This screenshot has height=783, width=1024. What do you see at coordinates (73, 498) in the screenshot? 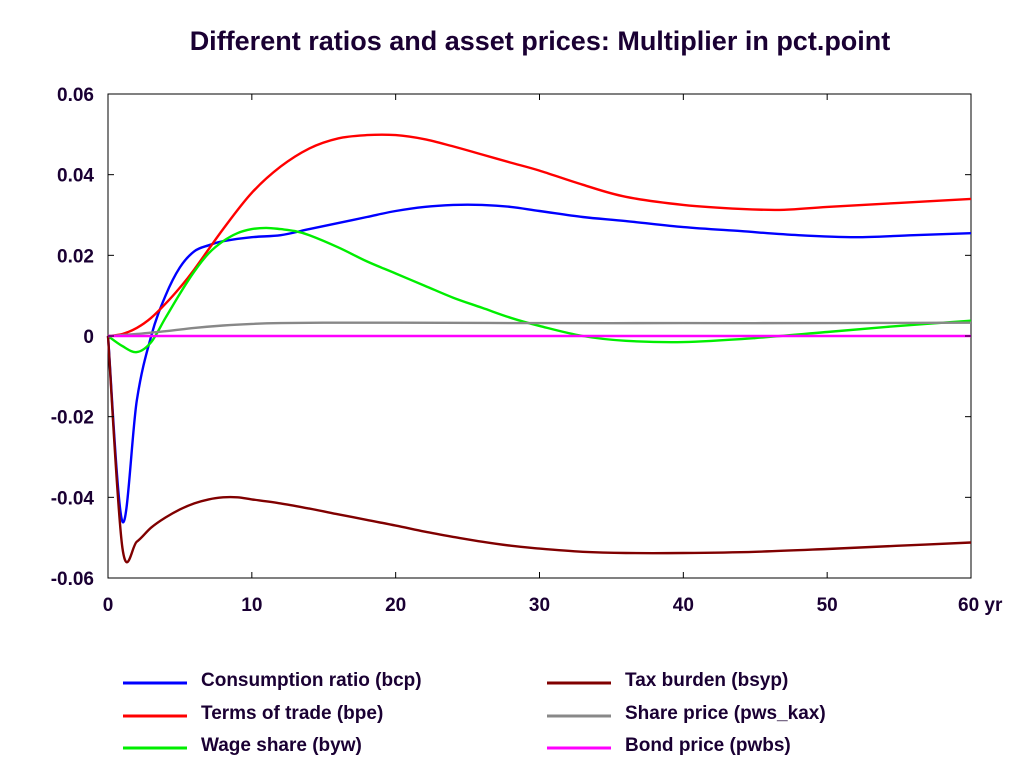
I see `y-tick-label: -0.04` at bounding box center [73, 498].